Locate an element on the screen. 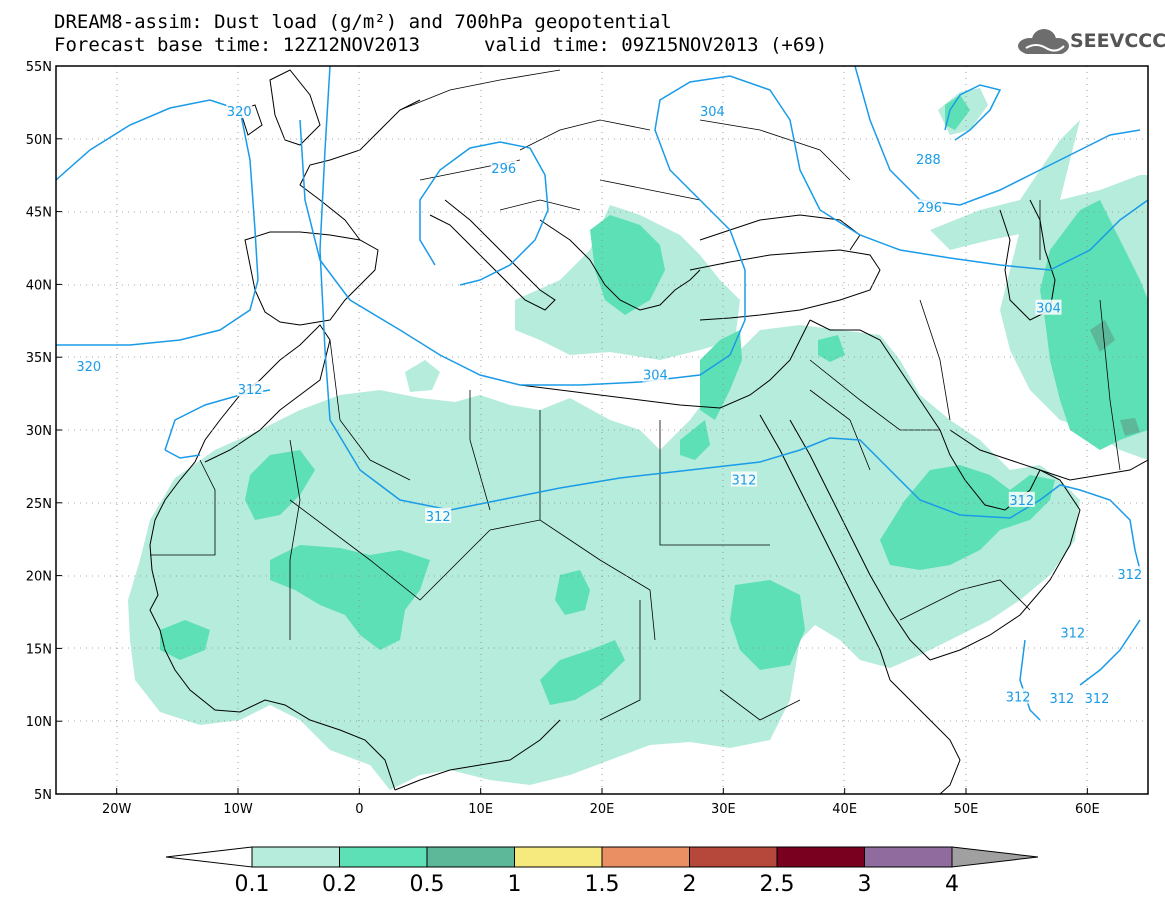 This screenshot has height=907, width=1165. colorbar-label: 4 is located at coordinates (952, 884).